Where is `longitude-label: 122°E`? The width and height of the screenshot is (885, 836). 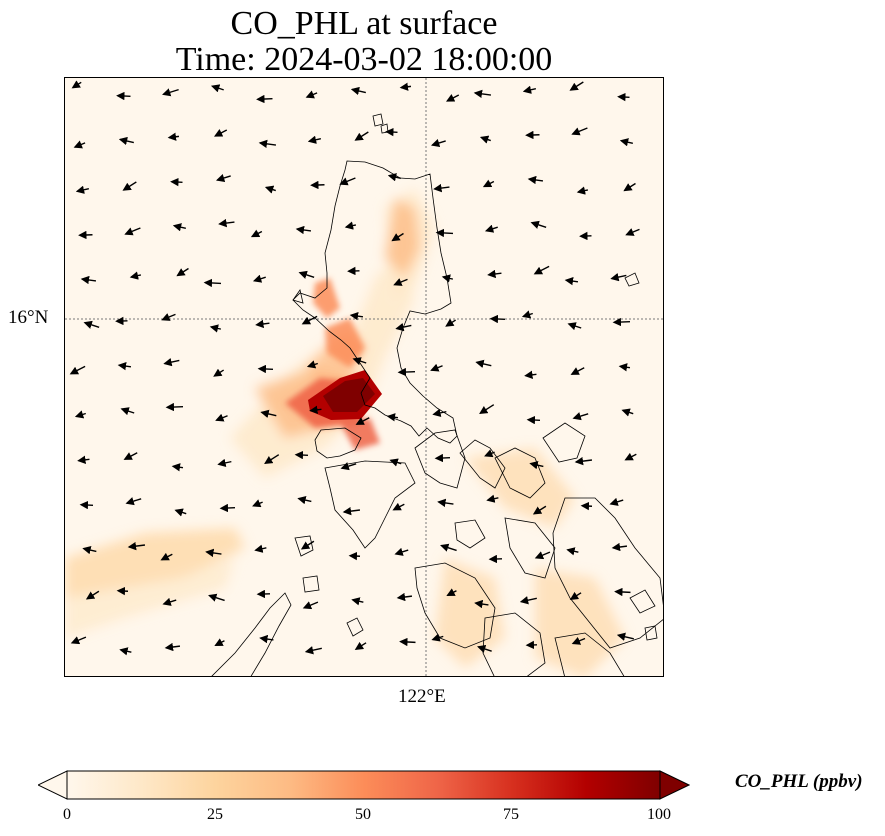
longitude-label: 122°E is located at coordinates (422, 696).